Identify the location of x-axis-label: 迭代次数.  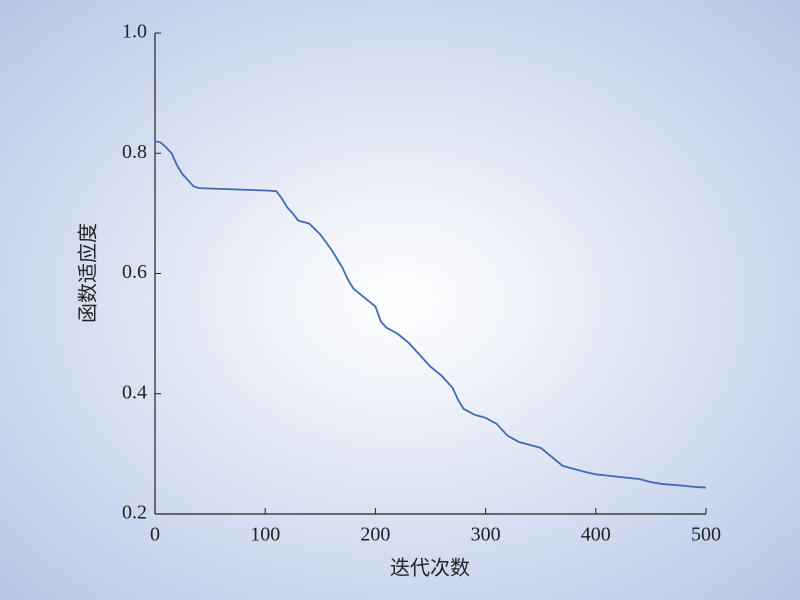
(430, 568).